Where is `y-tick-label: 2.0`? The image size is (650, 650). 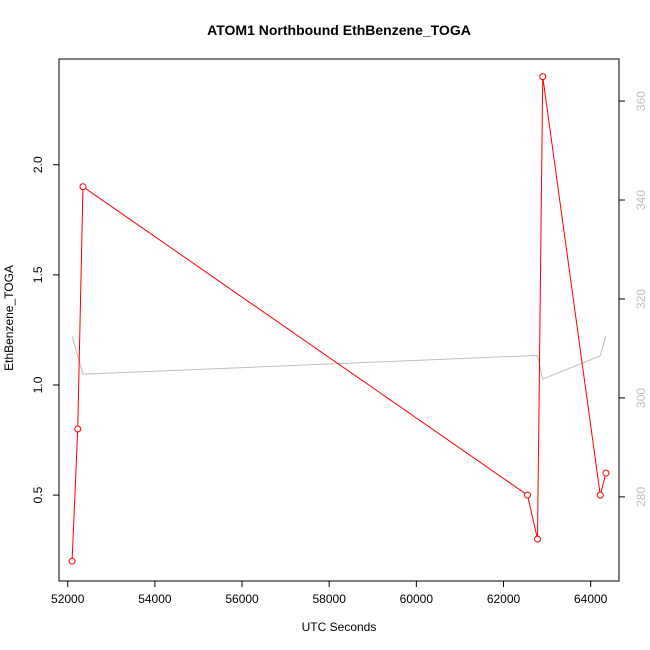
y-tick-label: 2.0 is located at coordinates (38, 164).